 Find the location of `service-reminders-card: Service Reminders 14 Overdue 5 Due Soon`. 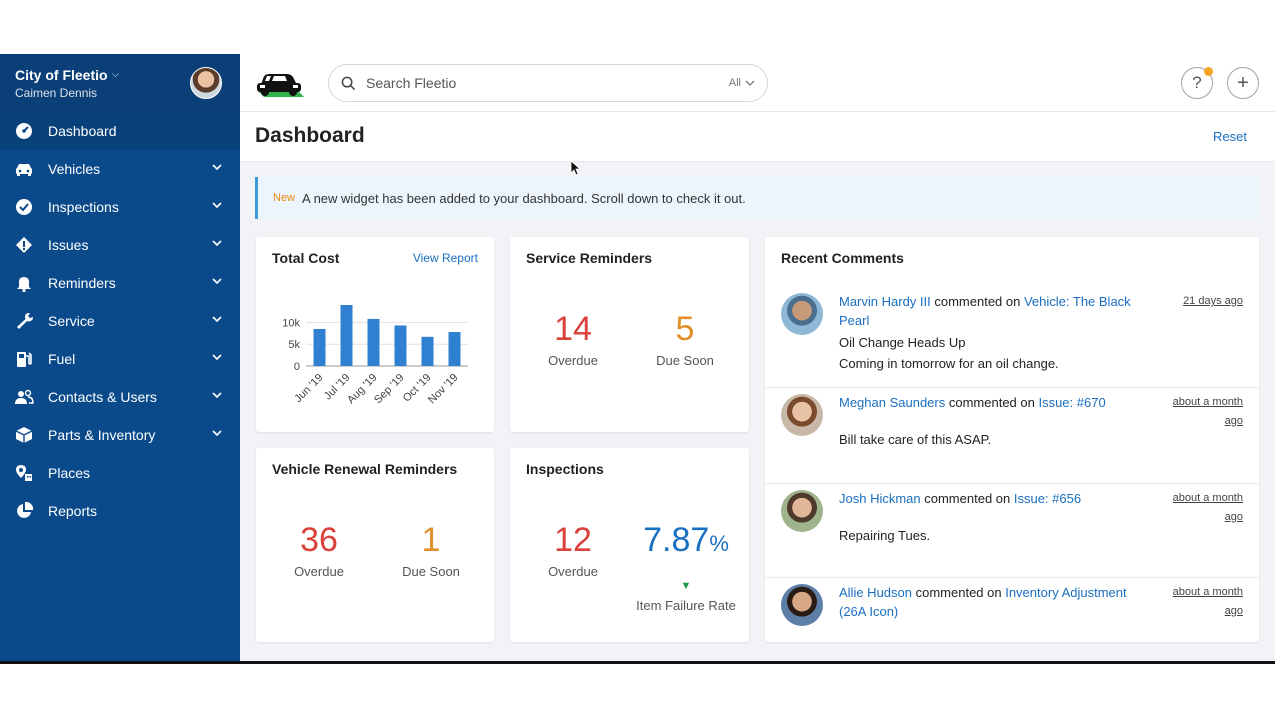

service-reminders-card: Service Reminders 14 Overdue 5 Due Soon is located at coordinates (629, 334).